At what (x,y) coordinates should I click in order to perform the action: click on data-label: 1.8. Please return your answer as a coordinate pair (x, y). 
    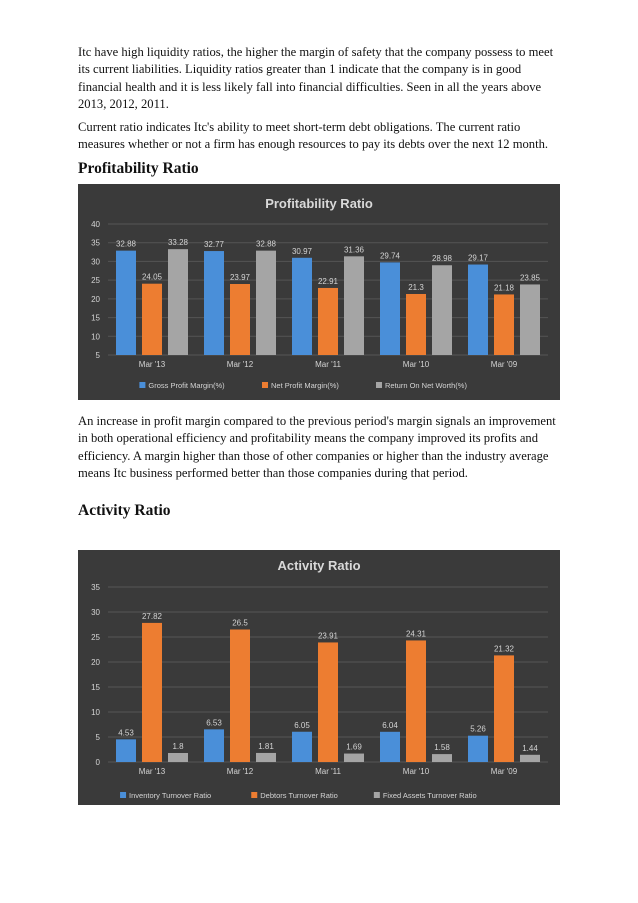
    Looking at the image, I should click on (178, 746).